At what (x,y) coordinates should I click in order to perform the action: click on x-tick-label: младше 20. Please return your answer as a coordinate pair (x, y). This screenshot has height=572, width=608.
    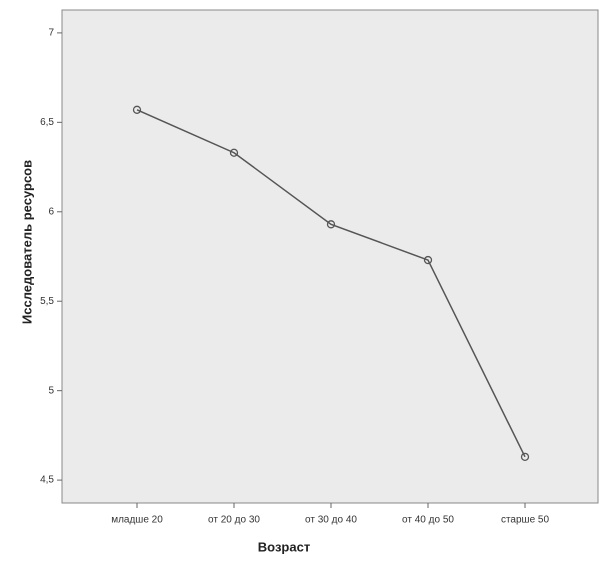
    Looking at the image, I should click on (137, 520).